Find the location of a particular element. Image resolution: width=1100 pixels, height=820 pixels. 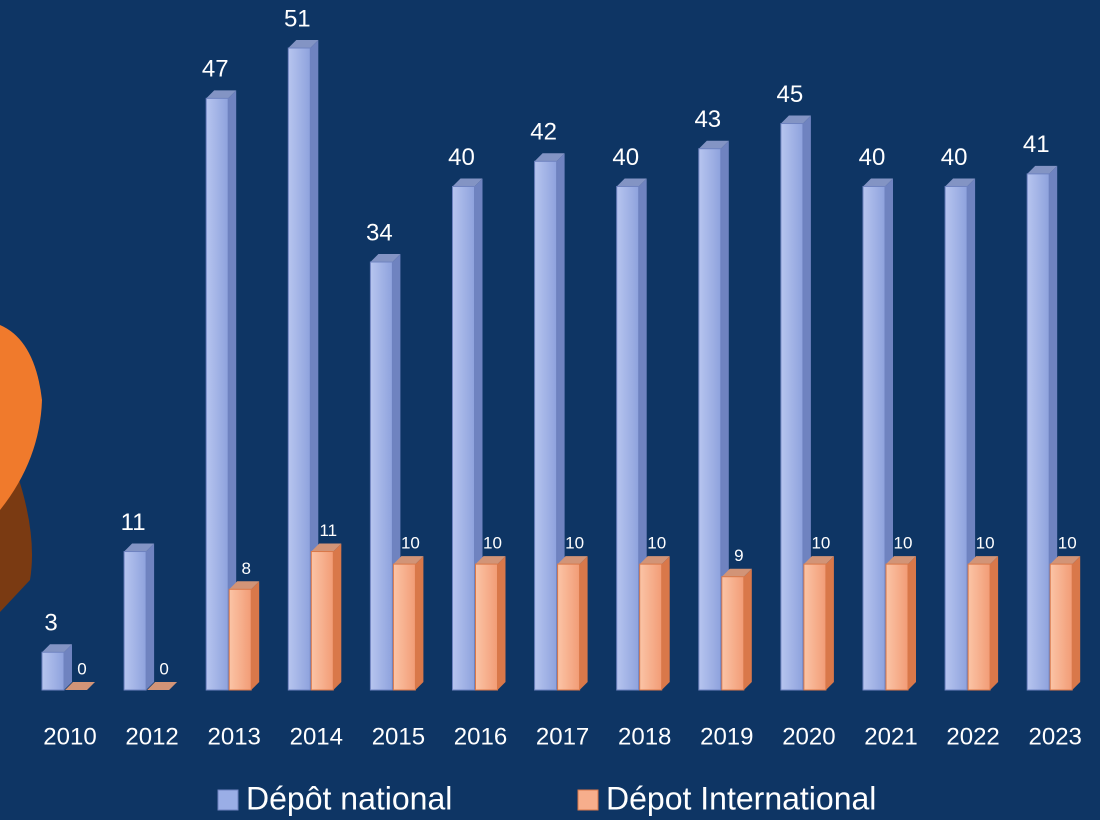

x-tick-label: 2018 is located at coordinates (644, 736).